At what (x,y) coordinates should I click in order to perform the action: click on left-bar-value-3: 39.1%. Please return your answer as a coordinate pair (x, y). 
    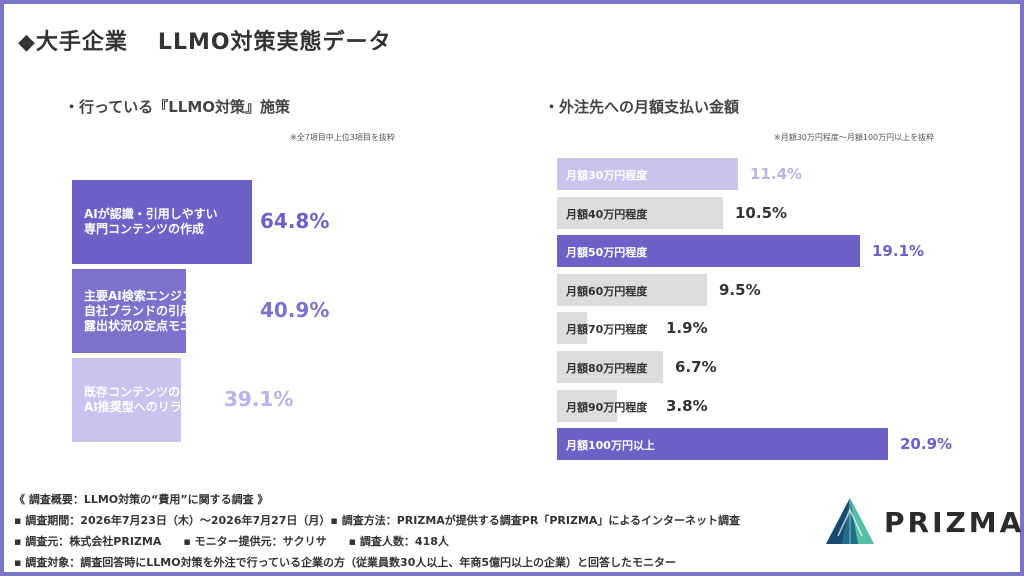
    Looking at the image, I should click on (259, 399).